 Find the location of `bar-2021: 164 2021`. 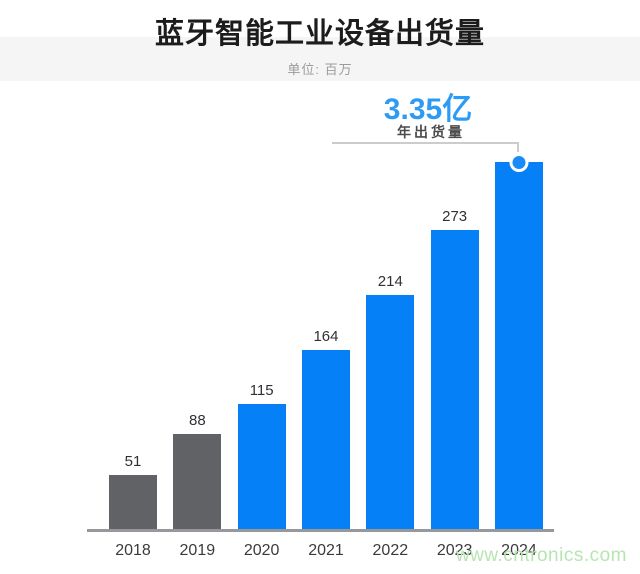

bar-2021: 164 2021 is located at coordinates (325, 443).